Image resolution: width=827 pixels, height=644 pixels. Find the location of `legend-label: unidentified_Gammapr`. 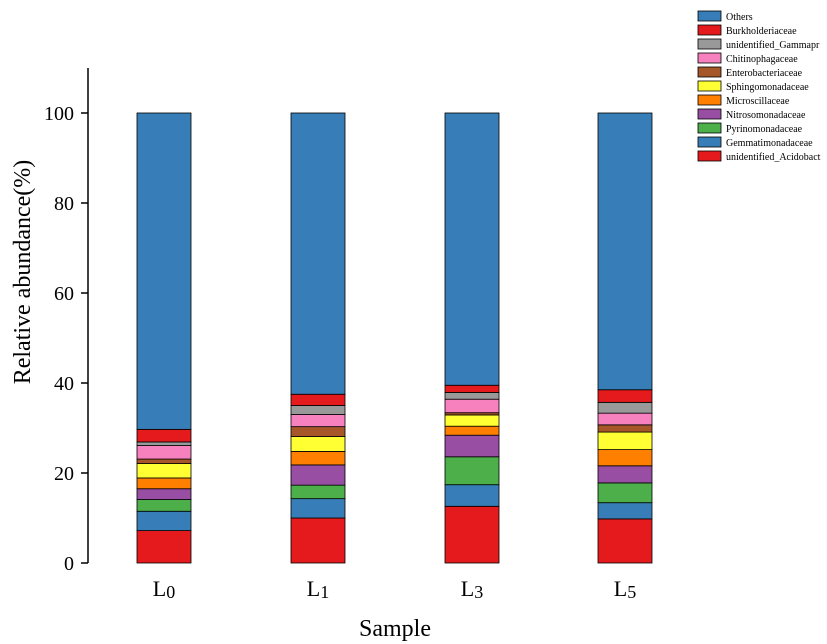

legend-label: unidentified_Gammapr is located at coordinates (773, 45).